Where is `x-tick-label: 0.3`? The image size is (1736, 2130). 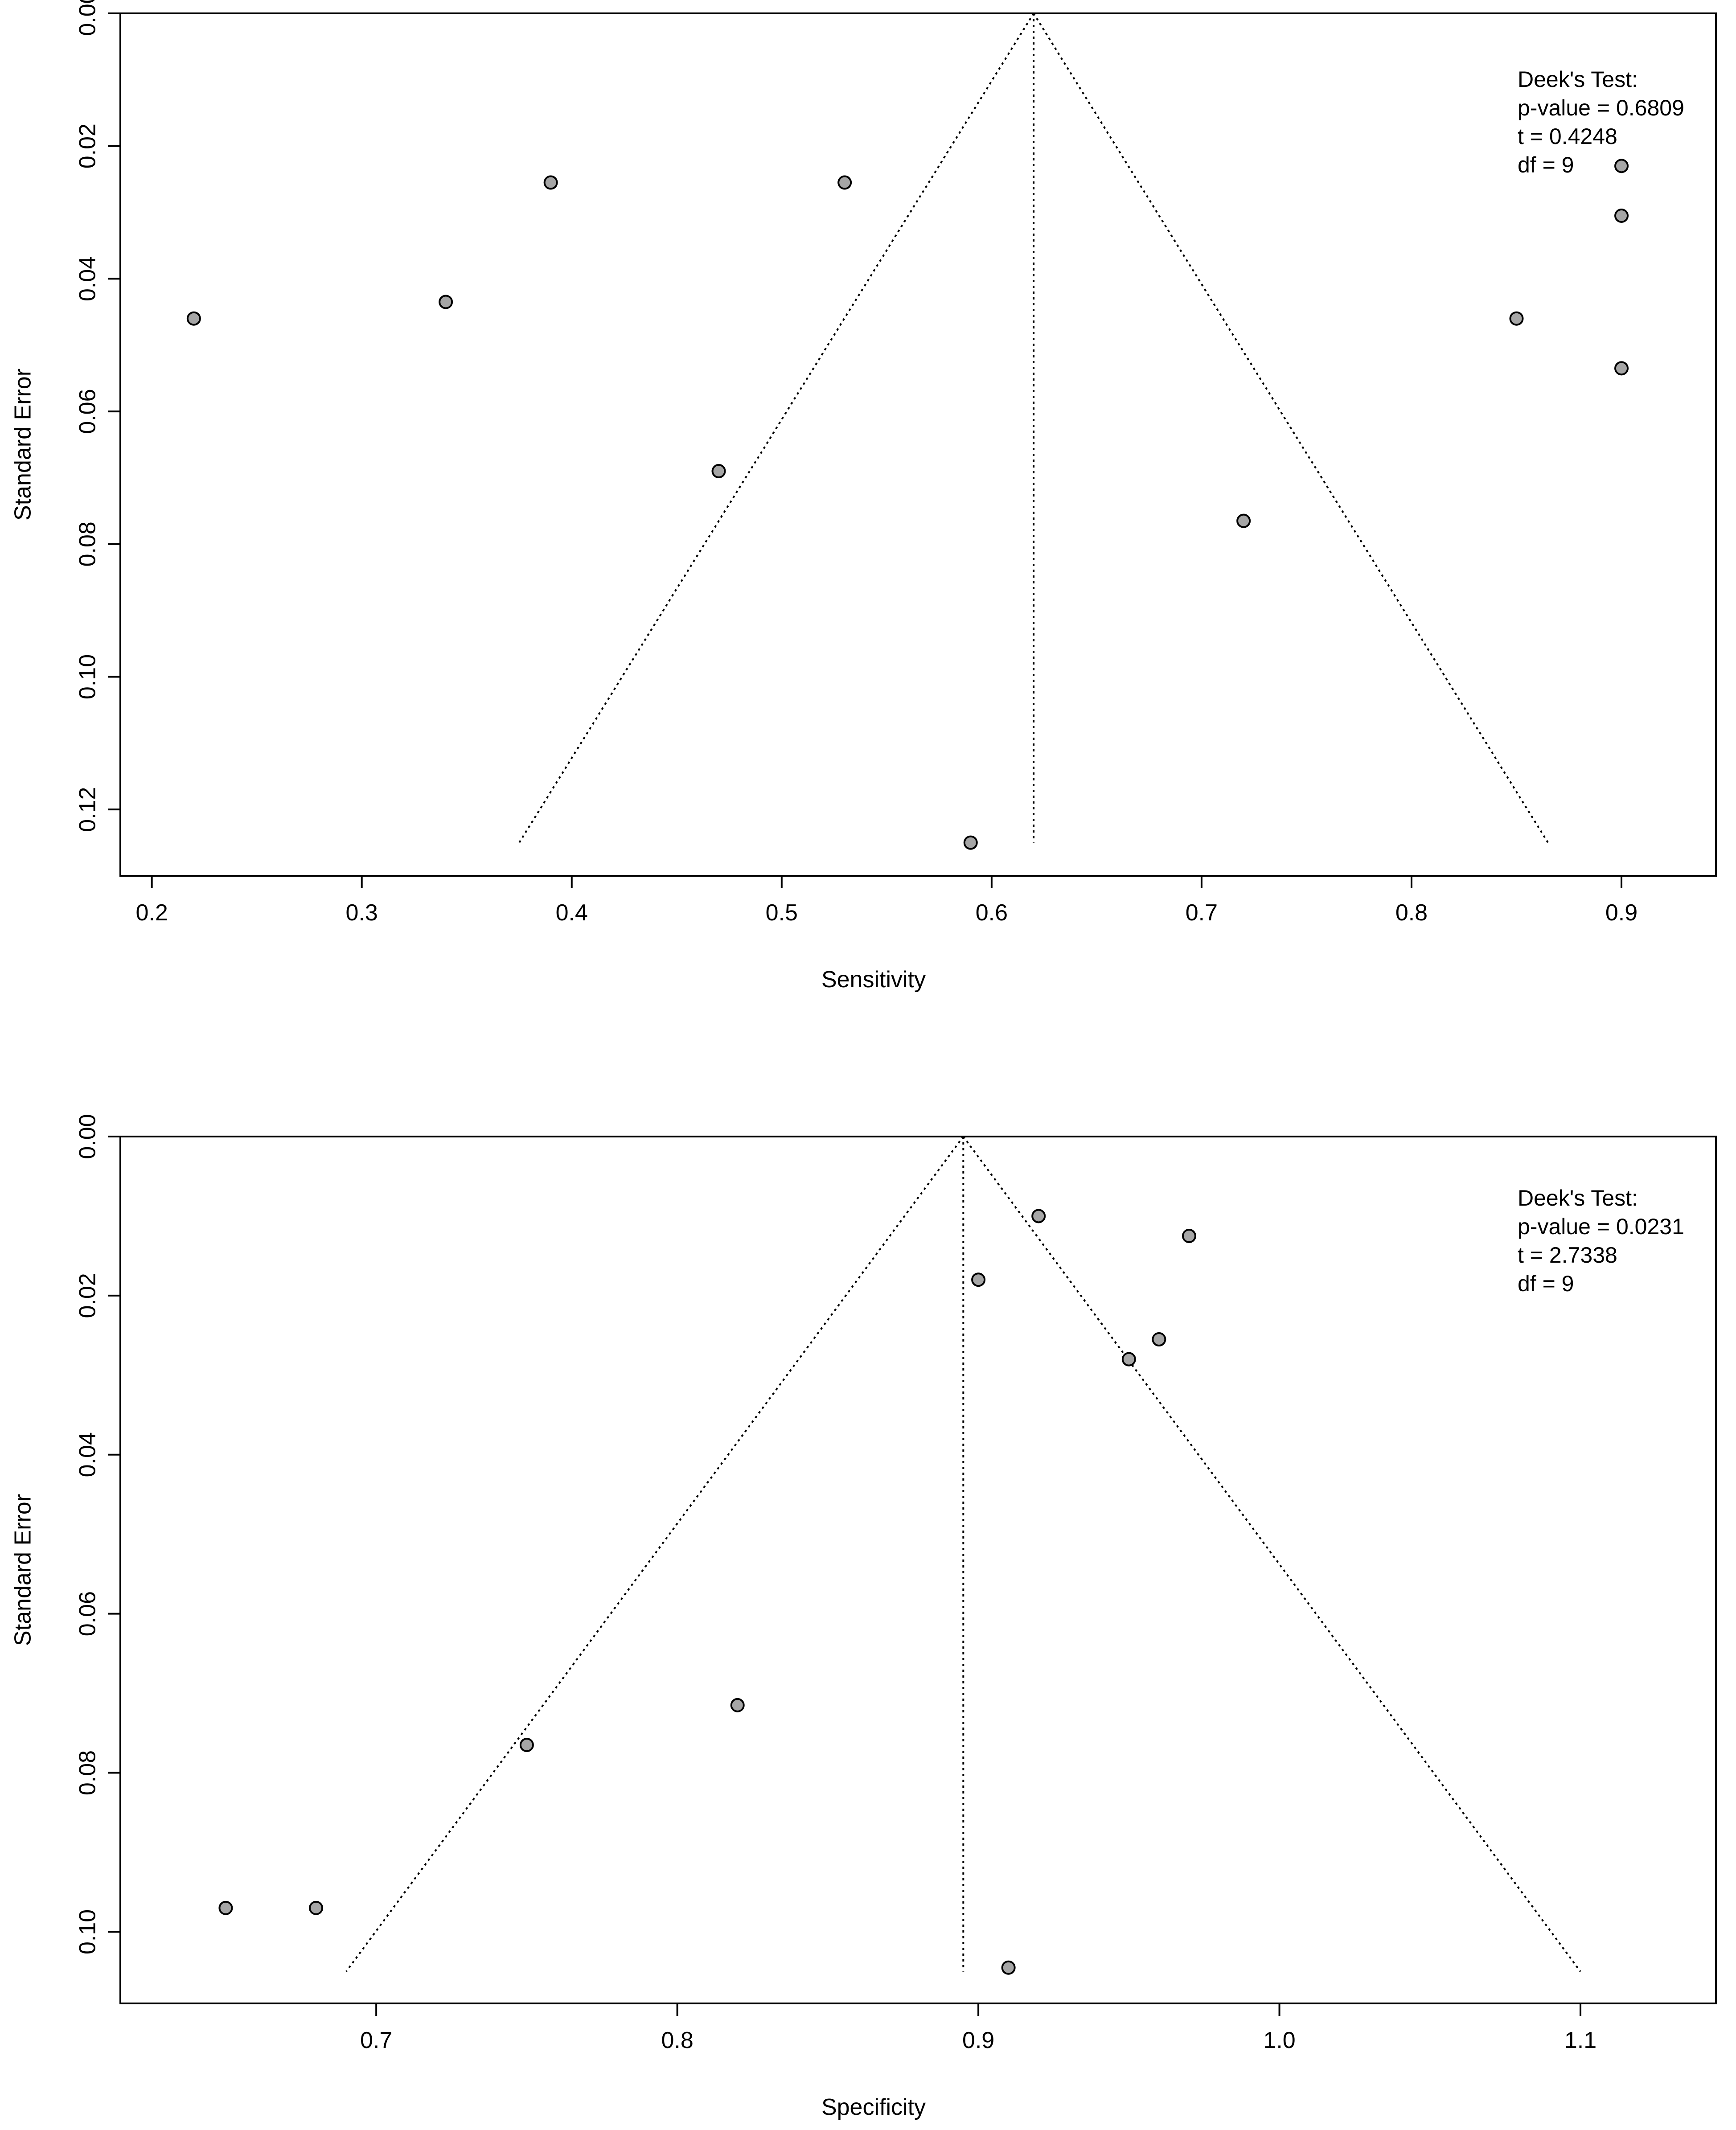 x-tick-label: 0.3 is located at coordinates (362, 913).